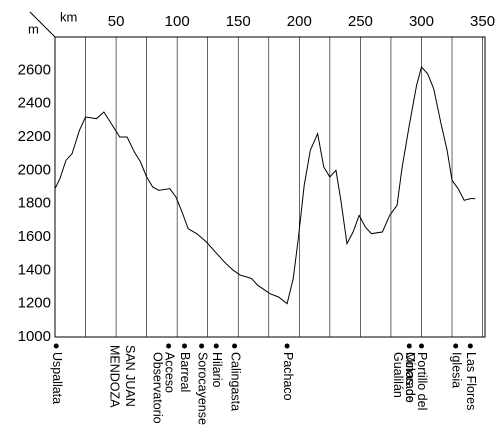  I want to click on x-tick-label: 350, so click(482, 21).